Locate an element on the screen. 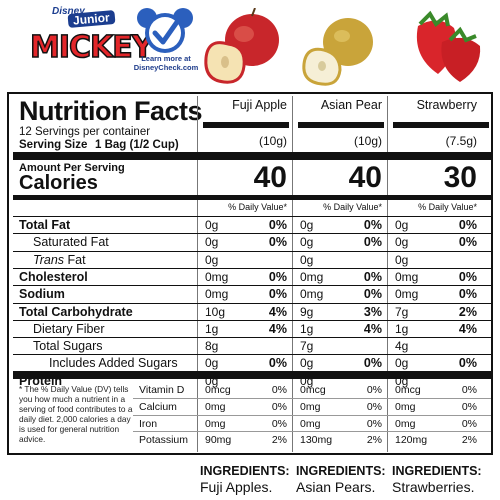 The image size is (500, 500). nutrient-label: Dietary Fiber is located at coordinates (69, 328).